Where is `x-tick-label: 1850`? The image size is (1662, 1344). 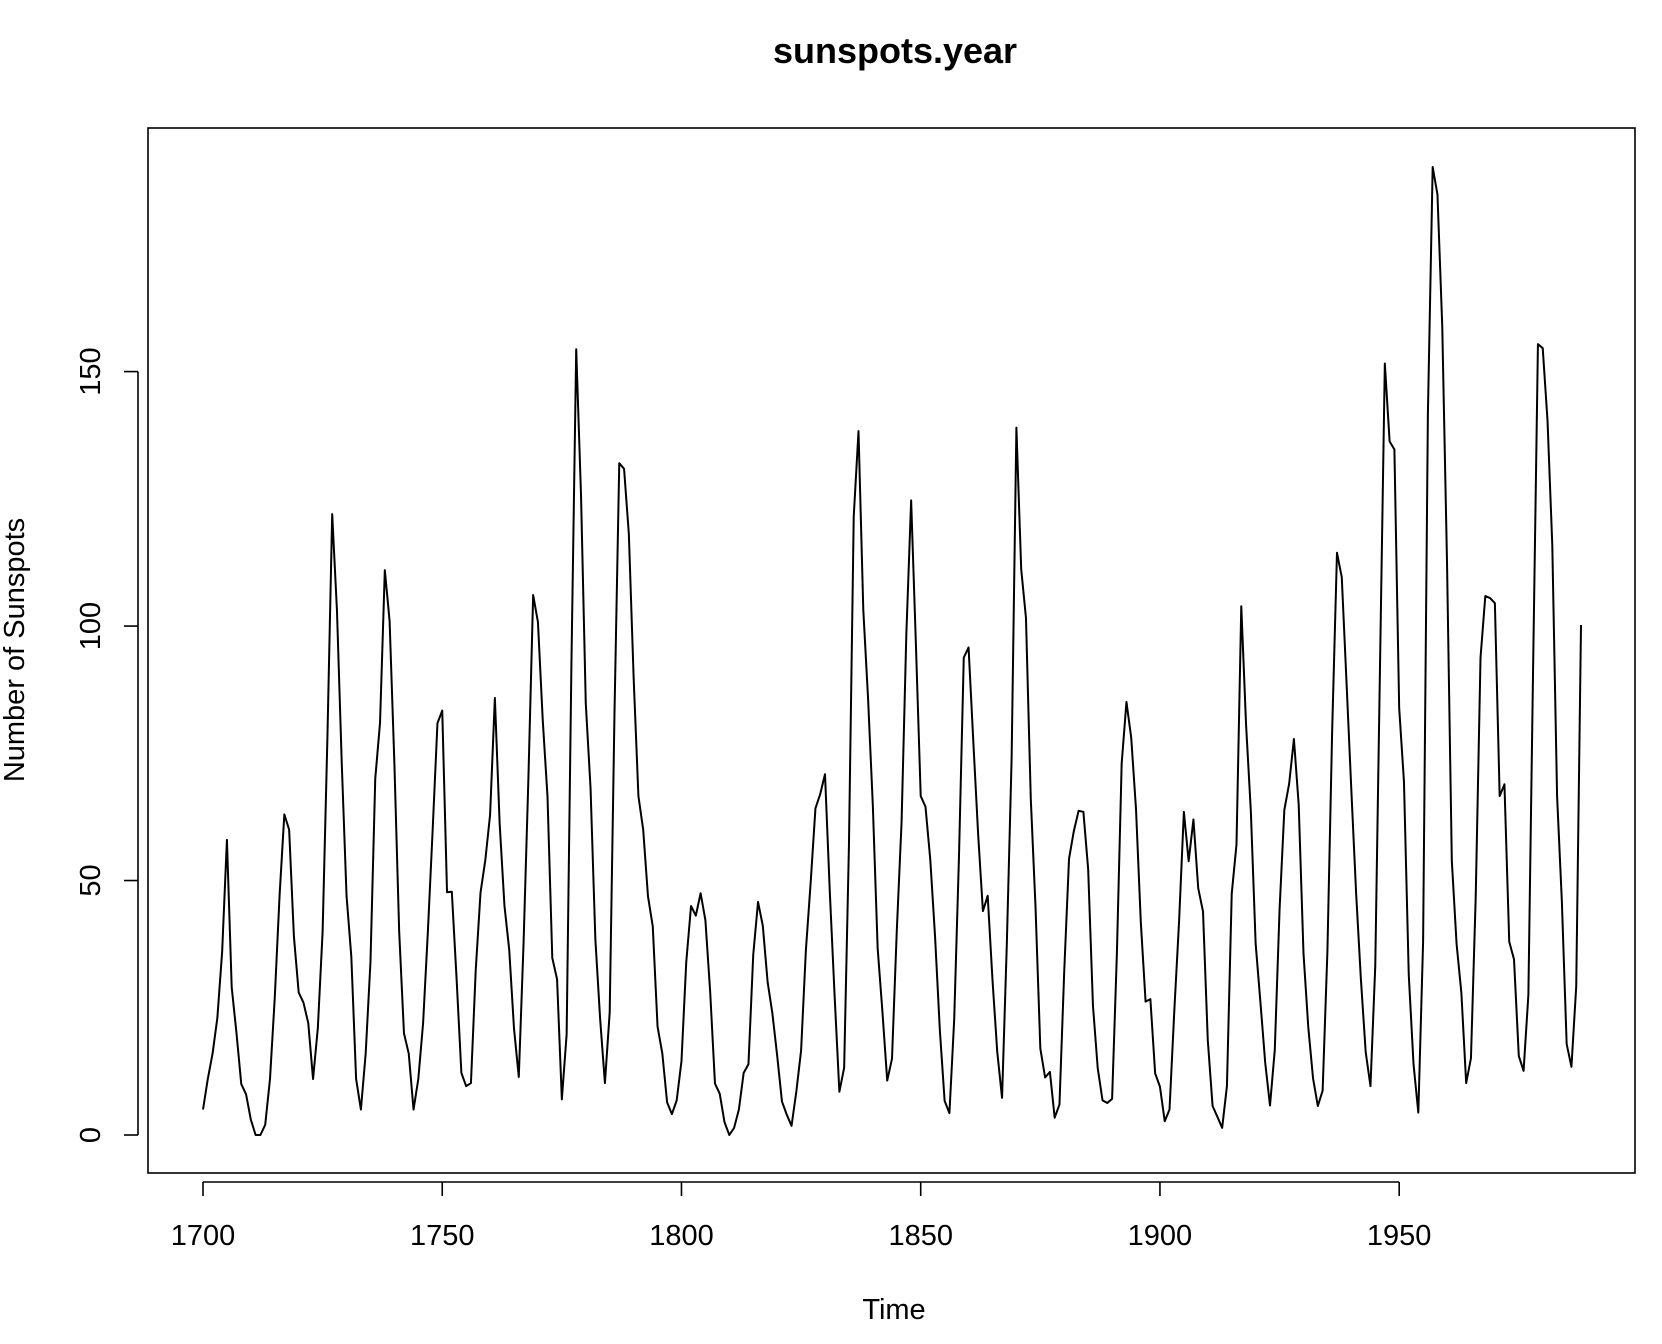 x-tick-label: 1850 is located at coordinates (920, 1236).